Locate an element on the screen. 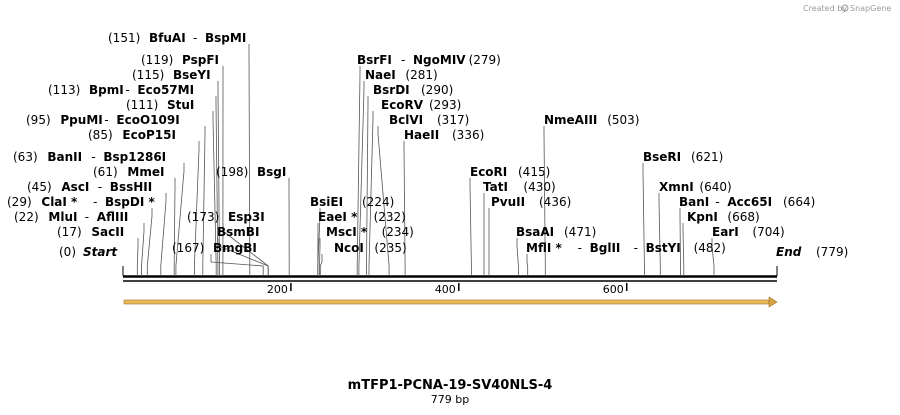 The width and height of the screenshot is (900, 415). restriction-site-label: (85) EcoP15I is located at coordinates (132, 135).